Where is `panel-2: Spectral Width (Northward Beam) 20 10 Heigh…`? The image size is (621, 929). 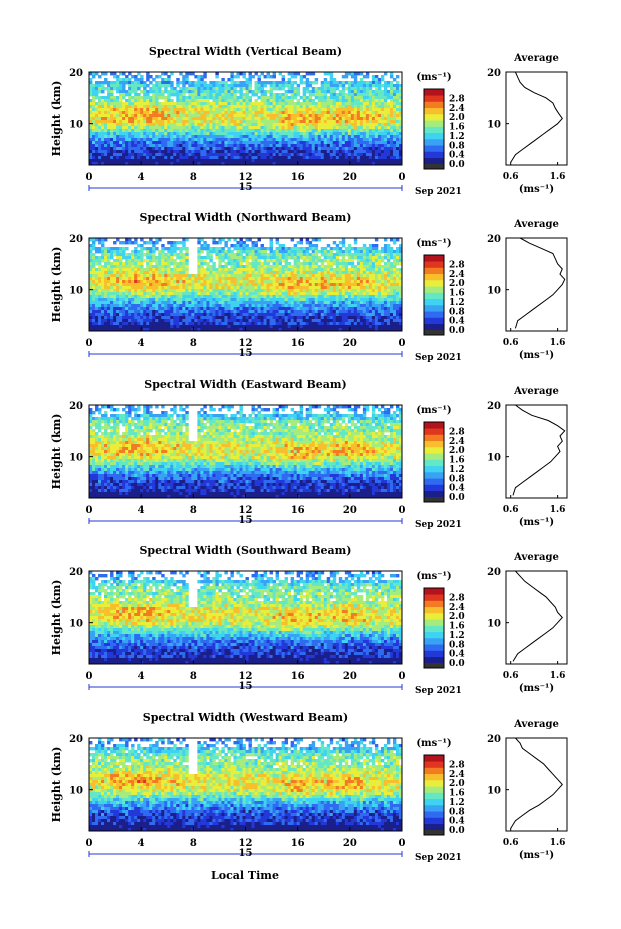
panel-2: Spectral Width (Northward Beam) 20 10 Heigh… is located at coordinates (309, 287).